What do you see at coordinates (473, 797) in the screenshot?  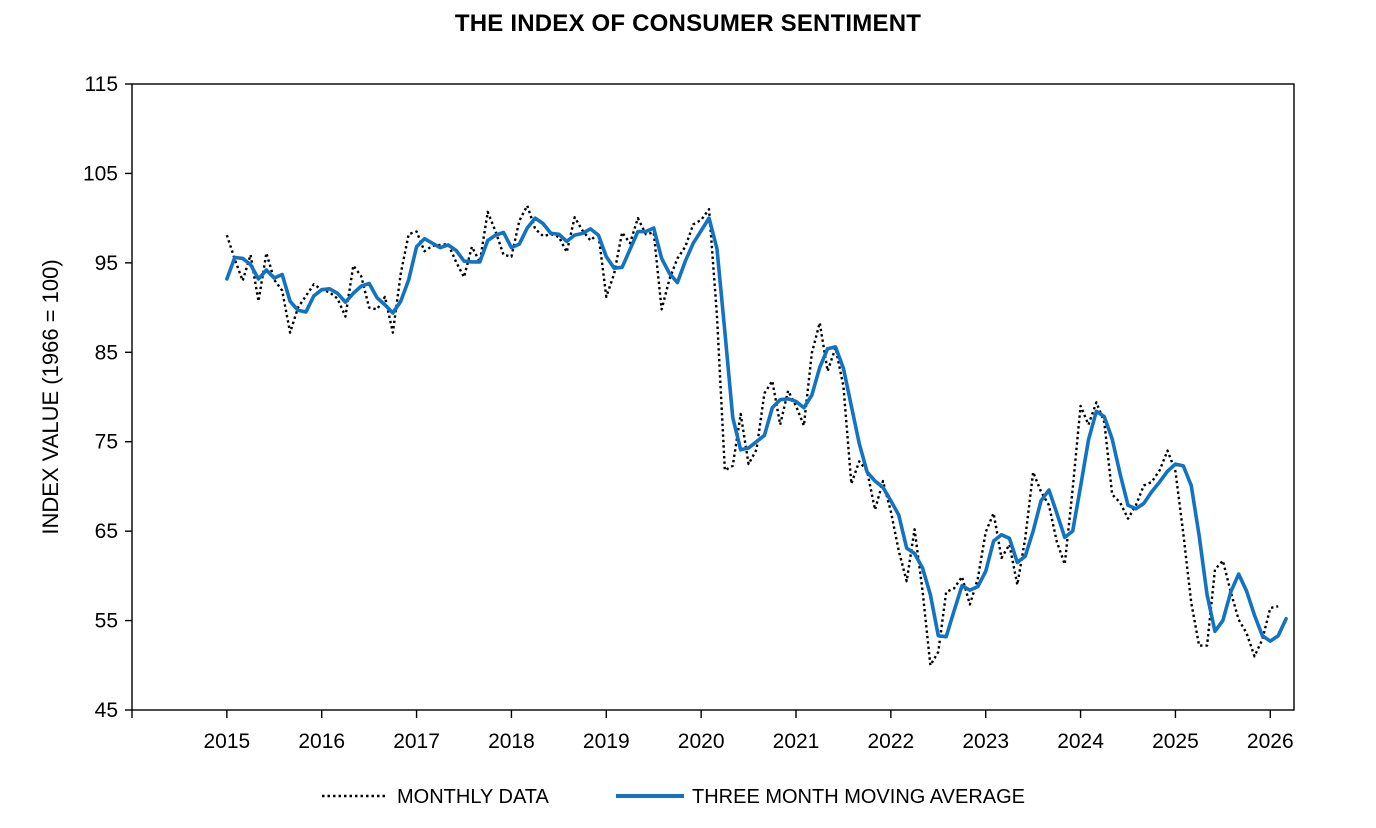 I see `legend-label-monthly: MONTHLY DATA` at bounding box center [473, 797].